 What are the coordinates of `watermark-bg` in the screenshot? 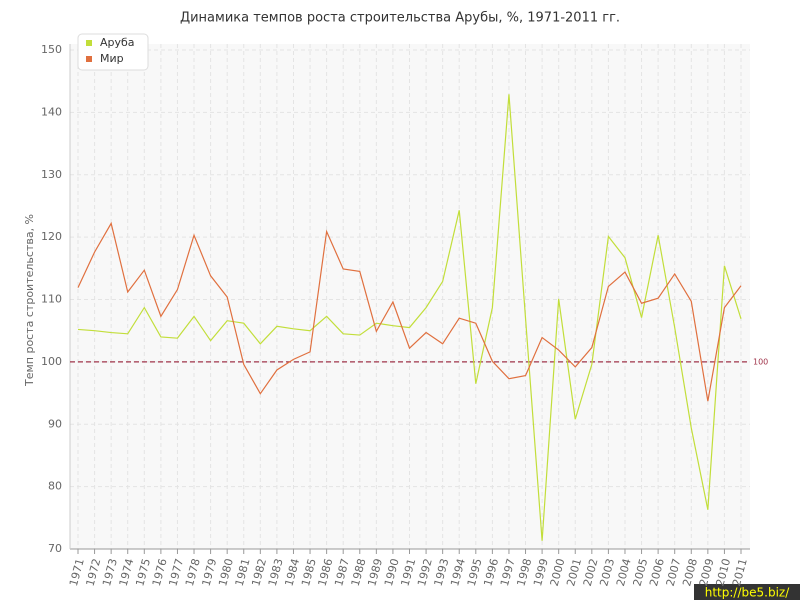 It's located at (747, 592).